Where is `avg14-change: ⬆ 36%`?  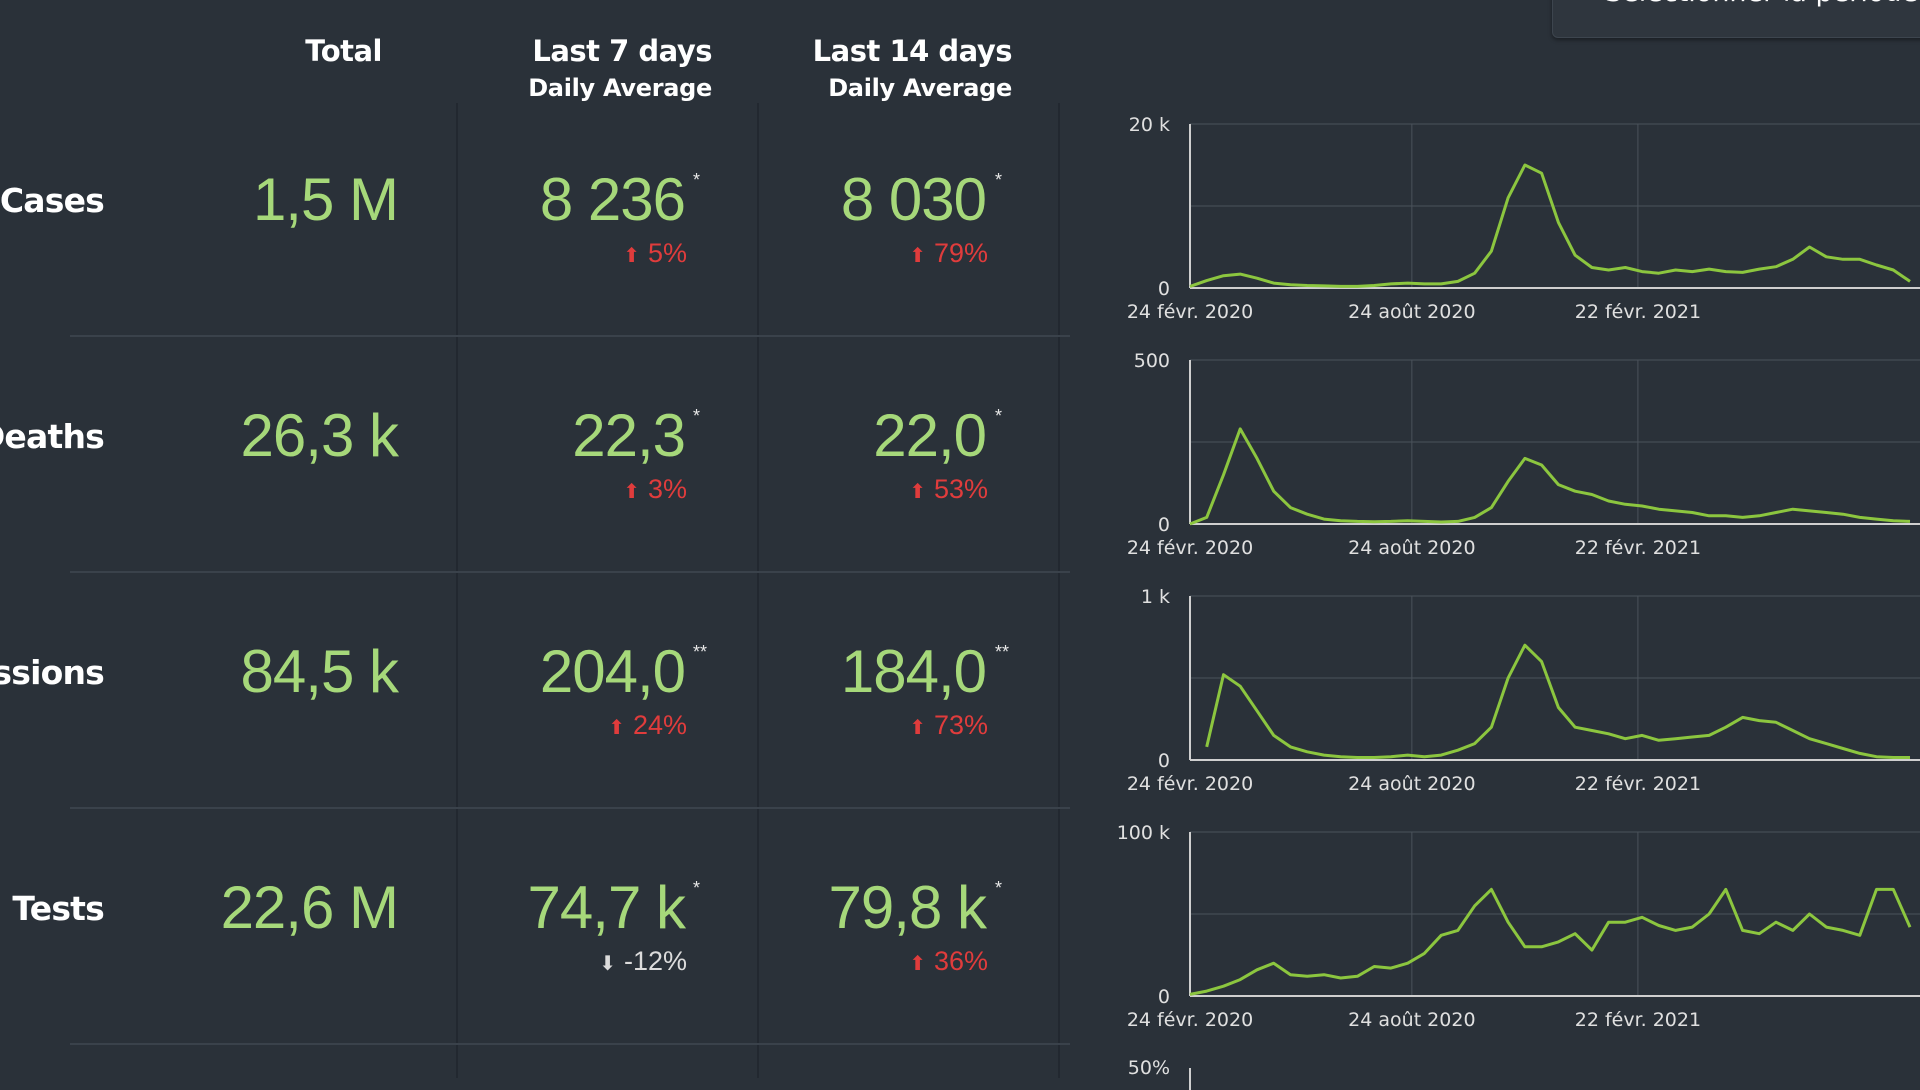
avg14-change: ⬆ 36% is located at coordinates (948, 961).